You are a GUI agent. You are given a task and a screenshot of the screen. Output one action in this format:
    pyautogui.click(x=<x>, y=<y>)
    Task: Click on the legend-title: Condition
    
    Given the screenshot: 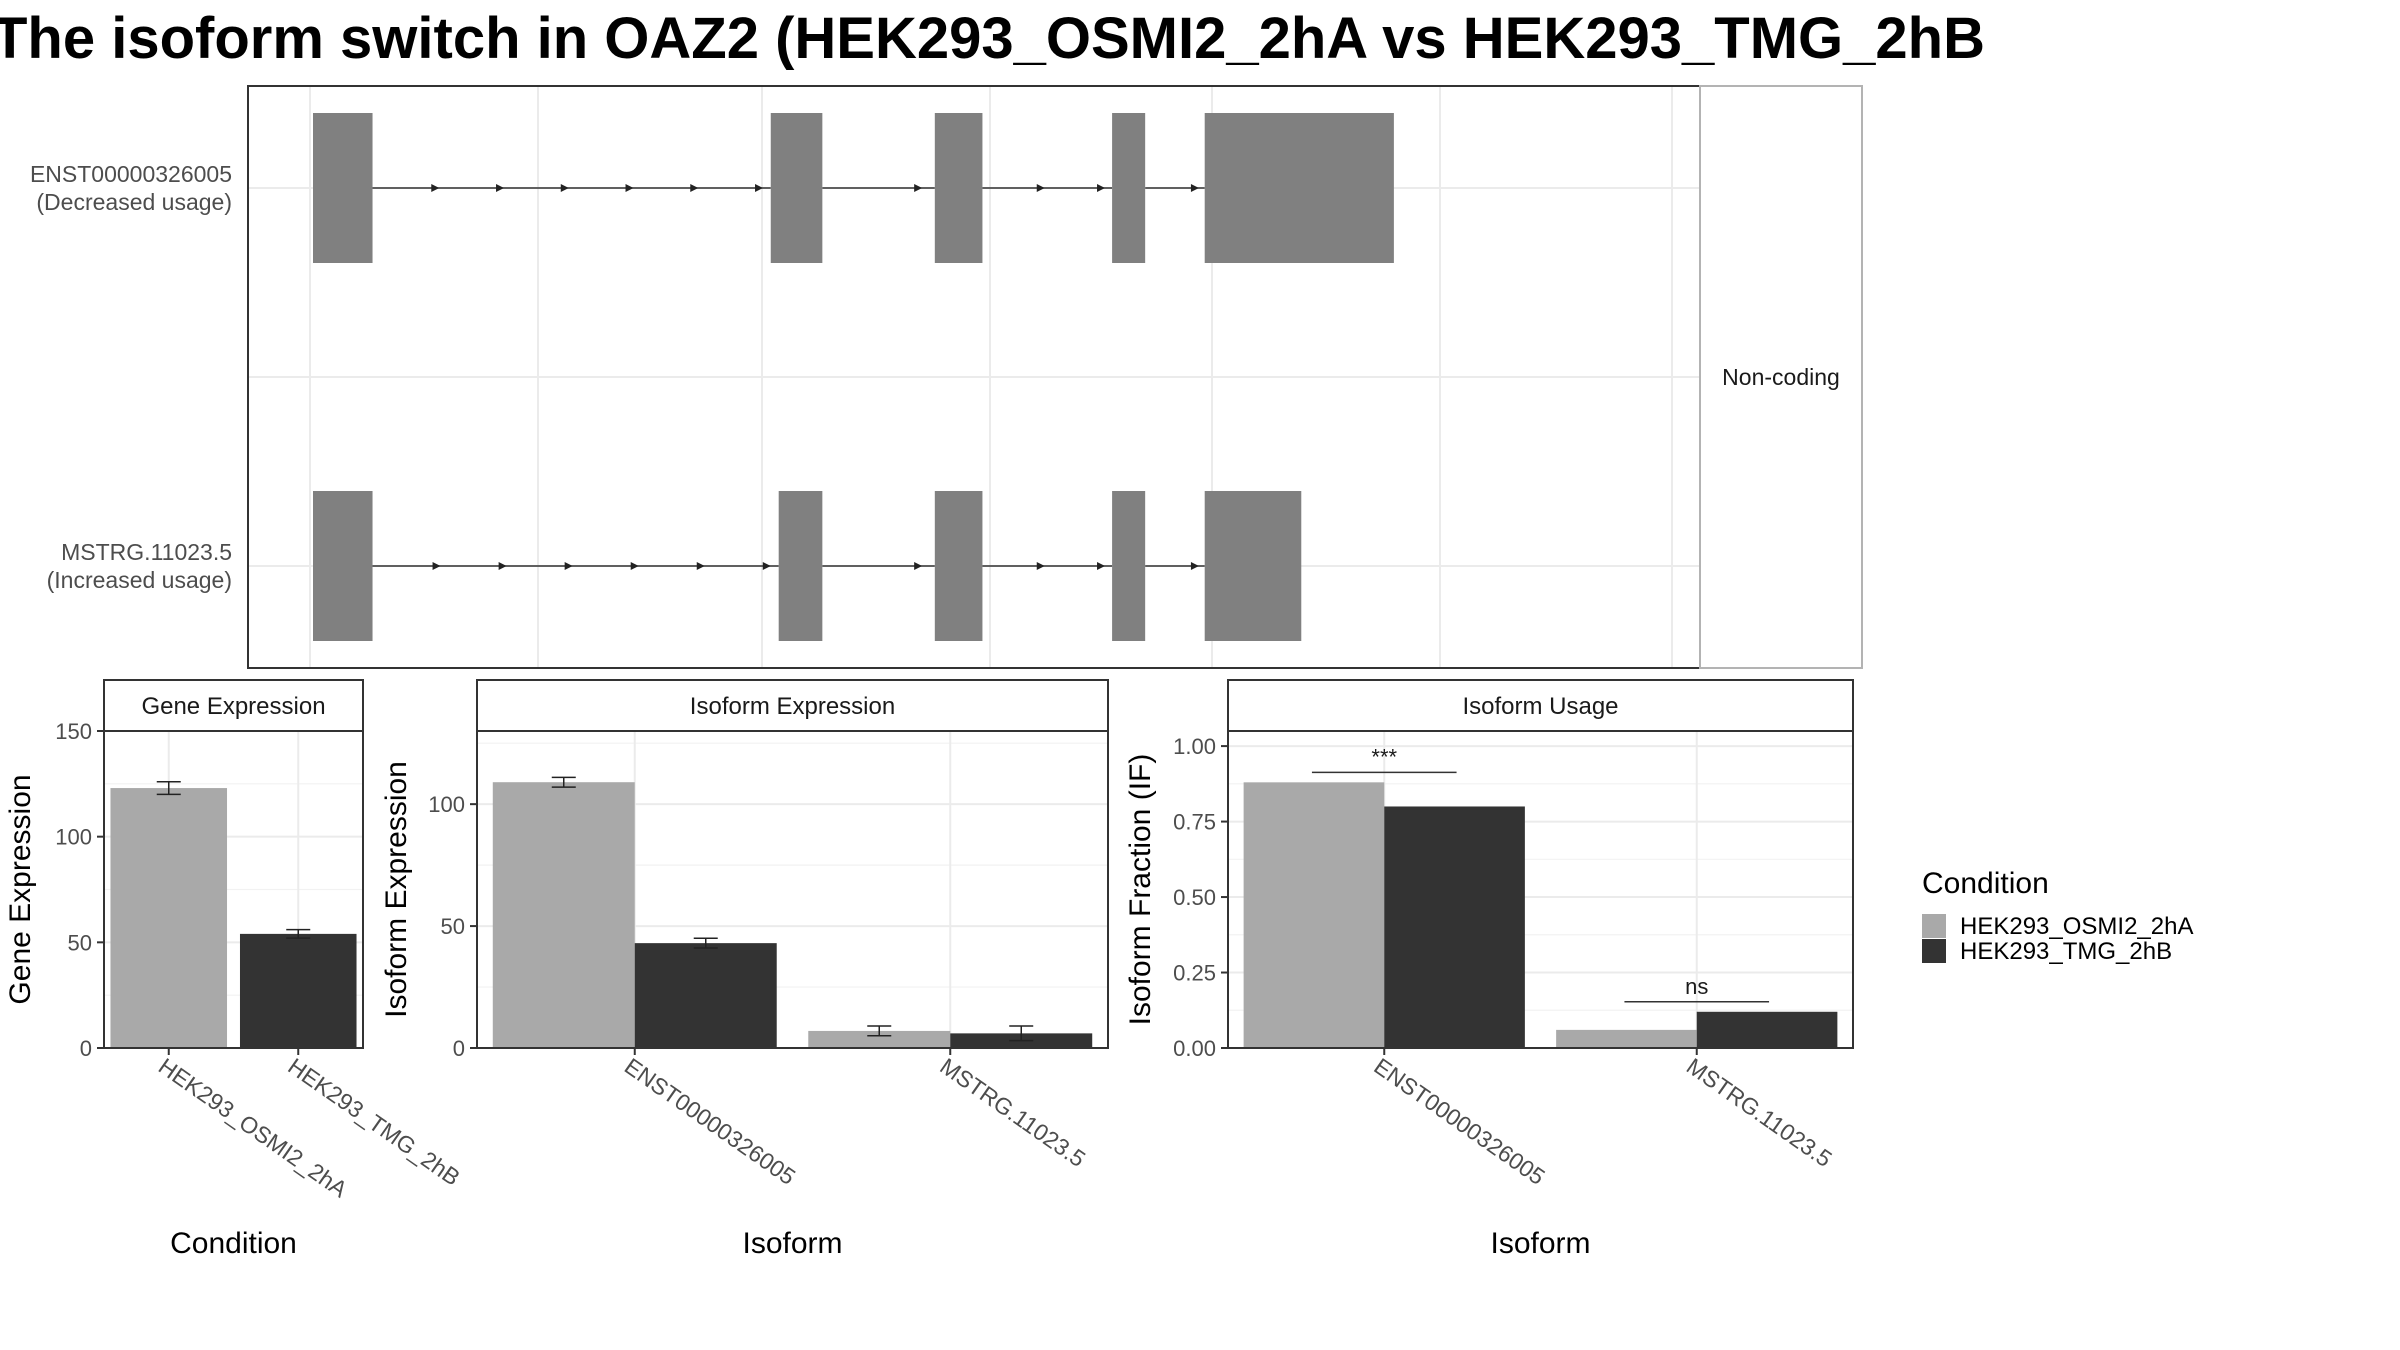 What is the action you would take?
    pyautogui.click(x=1985, y=883)
    